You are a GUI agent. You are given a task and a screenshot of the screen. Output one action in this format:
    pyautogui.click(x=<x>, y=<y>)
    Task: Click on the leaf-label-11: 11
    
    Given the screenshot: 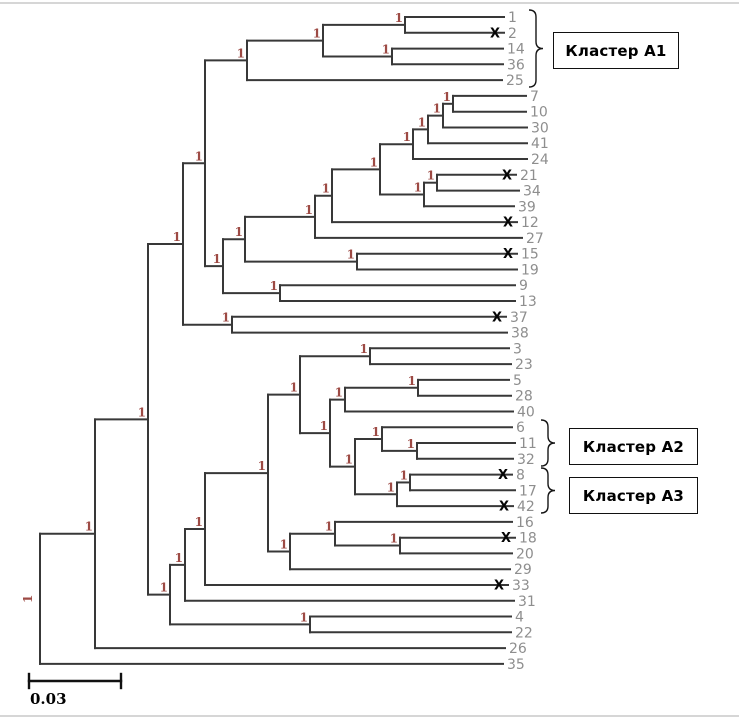 What is the action you would take?
    pyautogui.click(x=528, y=444)
    